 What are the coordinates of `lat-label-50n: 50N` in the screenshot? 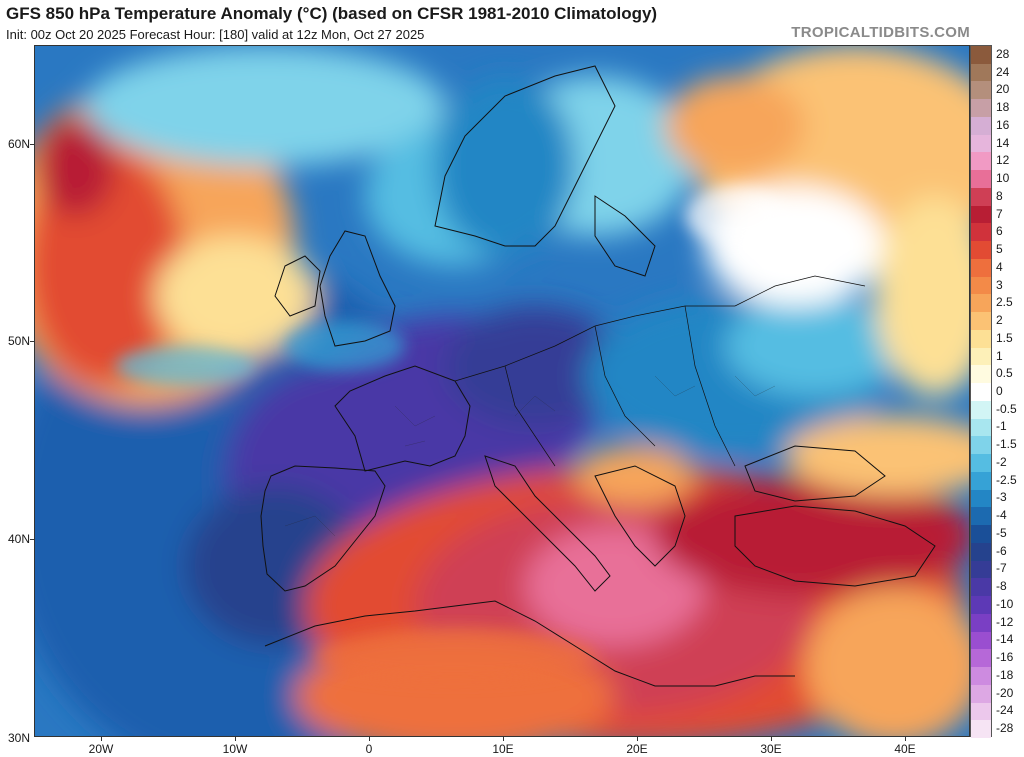 It's located at (18, 341).